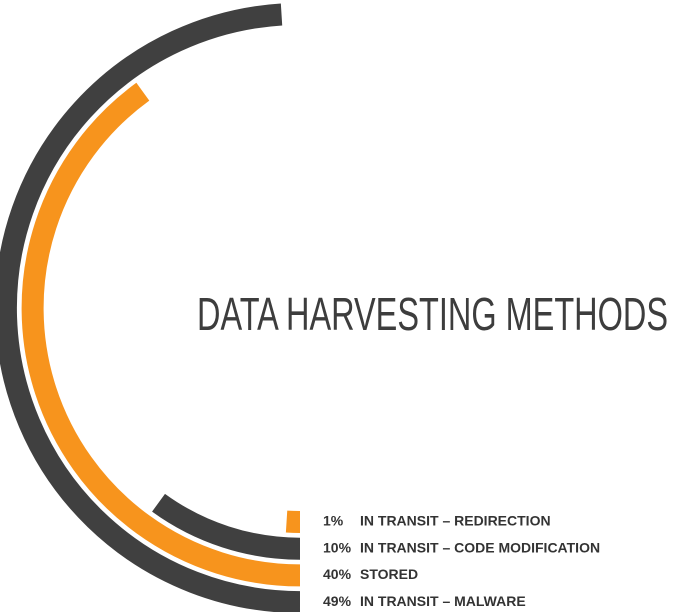 The width and height of the screenshot is (673, 612). I want to click on chart-title: DATA HARVESTING METHODS, so click(432, 314).